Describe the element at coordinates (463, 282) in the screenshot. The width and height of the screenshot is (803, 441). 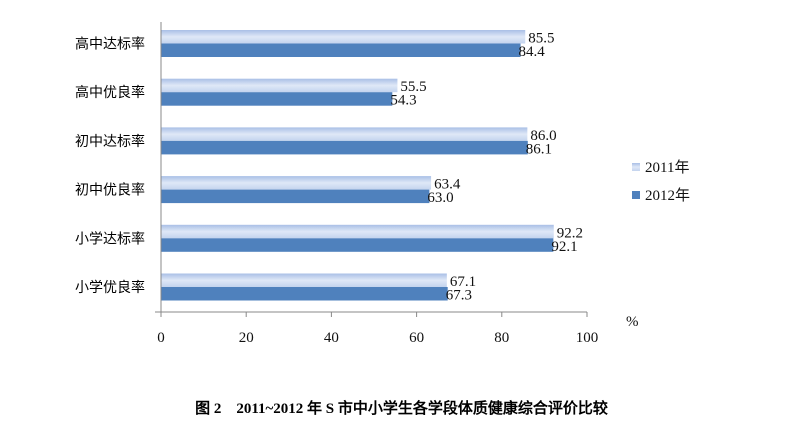
I see `value-label: 67.1` at that location.